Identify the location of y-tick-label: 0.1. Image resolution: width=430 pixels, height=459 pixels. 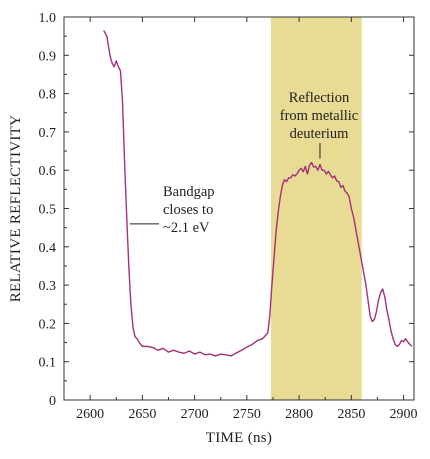
(48, 363).